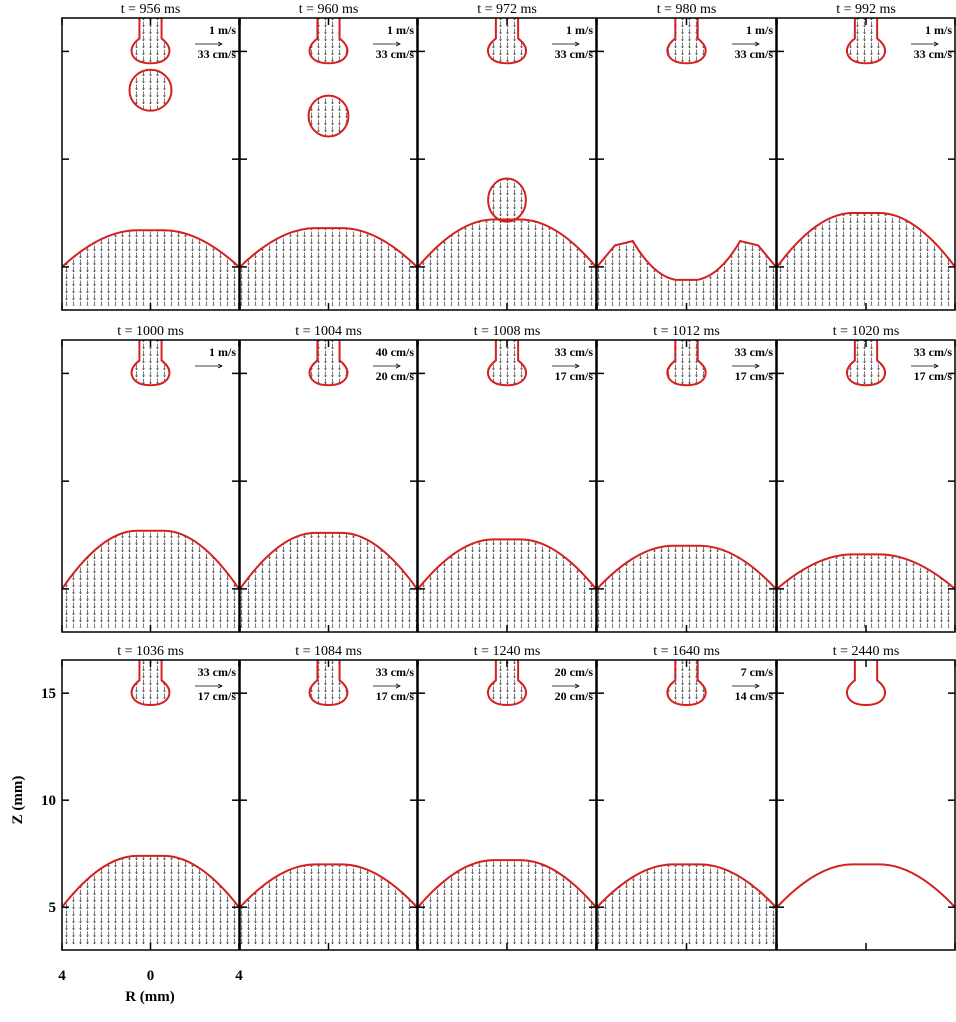 The height and width of the screenshot is (1022, 956). Describe the element at coordinates (328, 651) in the screenshot. I see `panel-title: t = 1084 ms` at that location.